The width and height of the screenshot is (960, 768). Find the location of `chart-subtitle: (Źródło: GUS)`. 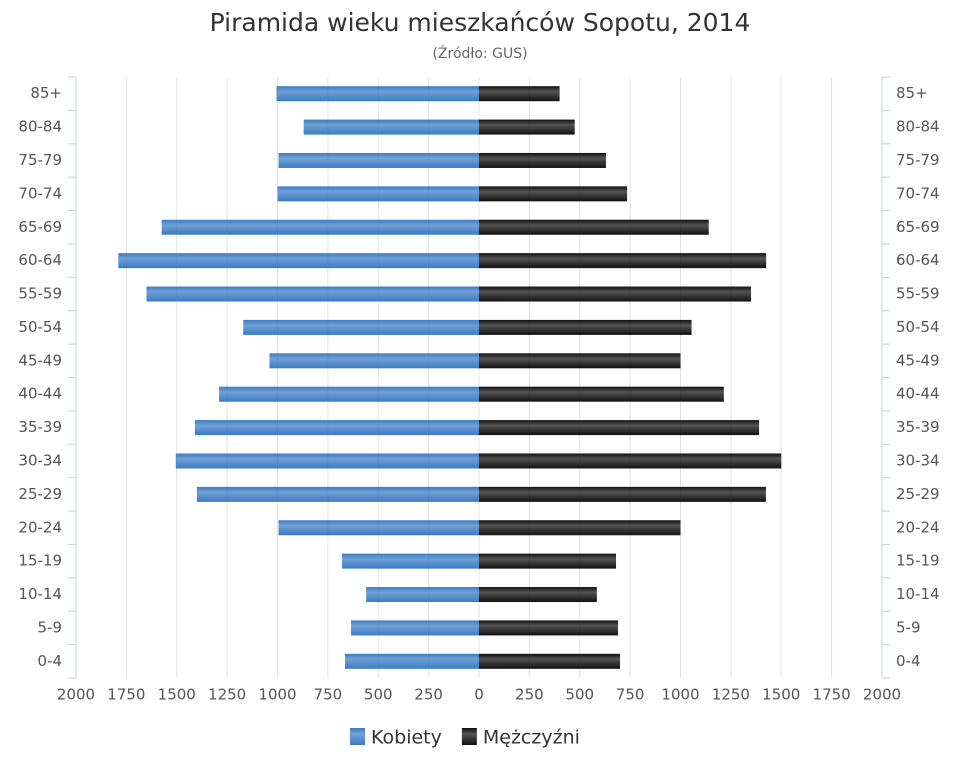

chart-subtitle: (Źródło: GUS) is located at coordinates (479, 53).